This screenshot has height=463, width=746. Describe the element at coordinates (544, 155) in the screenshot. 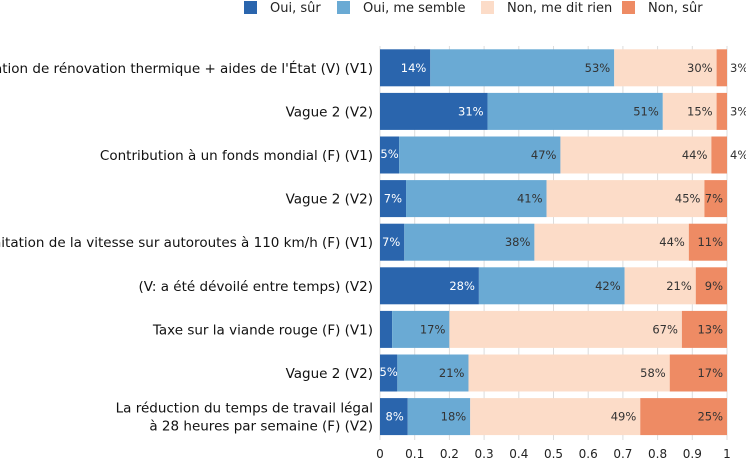

I see `data-label: 47%` at that location.